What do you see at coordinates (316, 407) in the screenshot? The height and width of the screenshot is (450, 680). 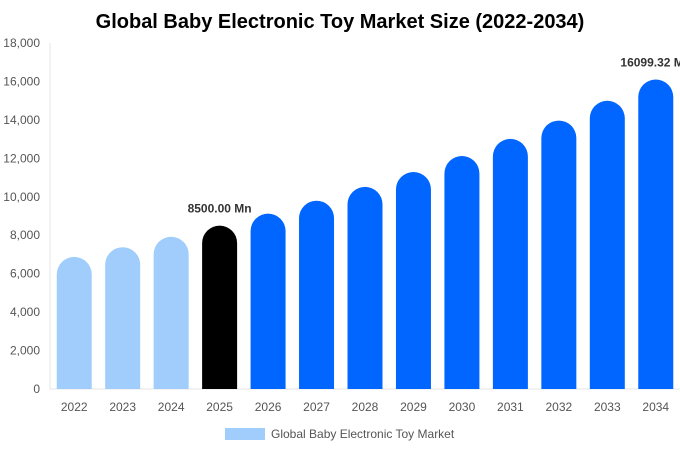 I see `x-tick-label: 2027` at bounding box center [316, 407].